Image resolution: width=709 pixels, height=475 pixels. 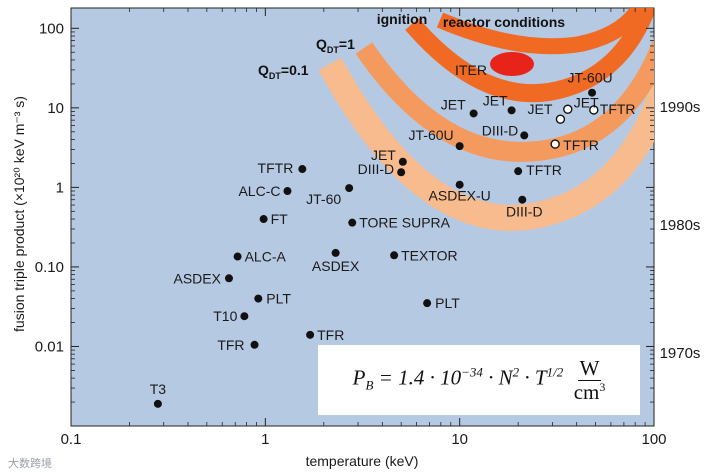 I want to click on point-diii-d-23-label: DIII-D, so click(x=500, y=130).